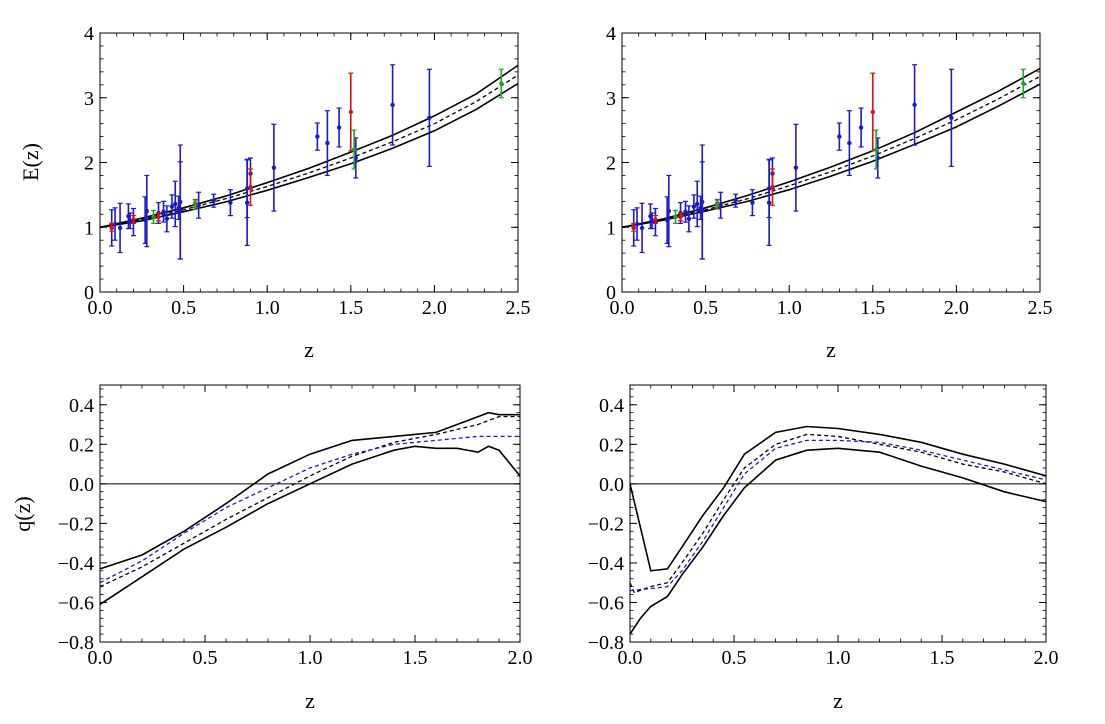 The width and height of the screenshot is (1105, 724). What do you see at coordinates (76, 564) in the screenshot?
I see `y-tick-label: −0.4` at bounding box center [76, 564].